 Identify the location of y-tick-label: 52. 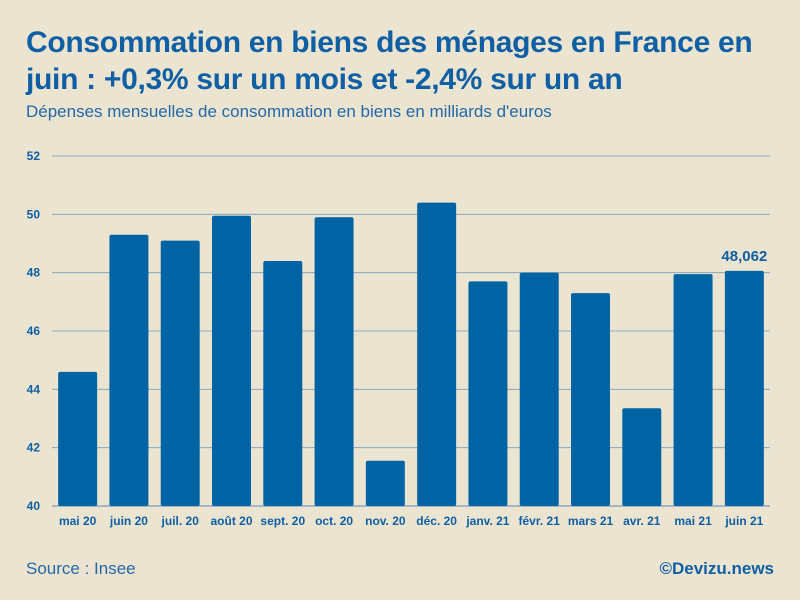
(34, 156).